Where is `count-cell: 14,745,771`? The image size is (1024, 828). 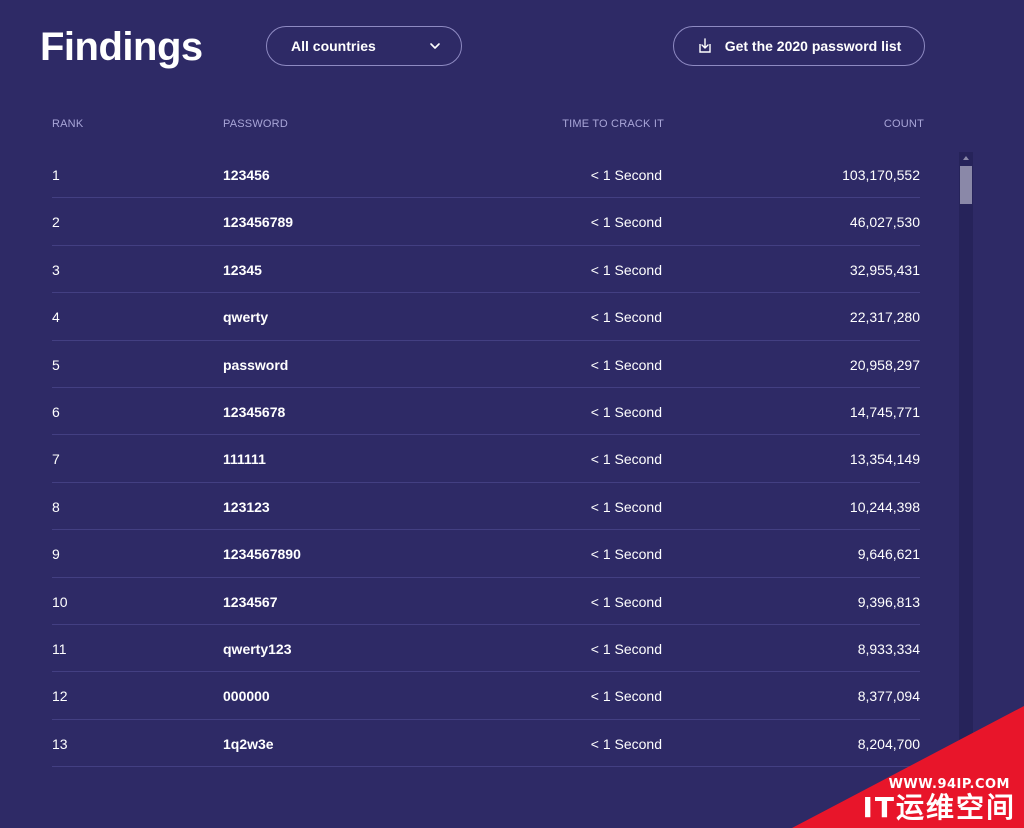 count-cell: 14,745,771 is located at coordinates (884, 411).